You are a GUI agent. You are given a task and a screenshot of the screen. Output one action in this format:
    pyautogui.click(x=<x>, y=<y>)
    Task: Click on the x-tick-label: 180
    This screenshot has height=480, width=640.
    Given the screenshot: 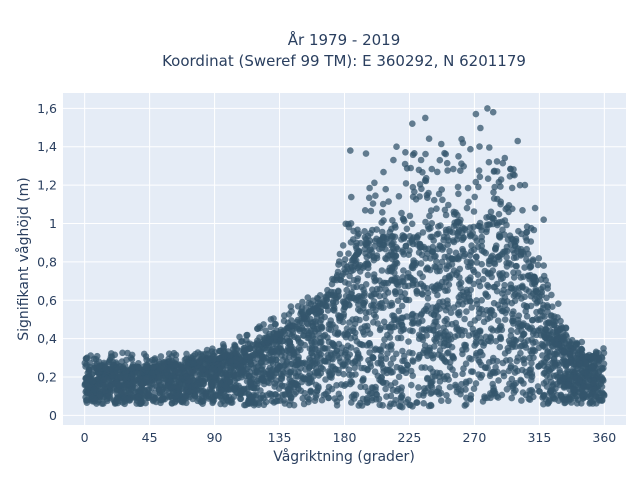 What is the action you would take?
    pyautogui.click(x=345, y=437)
    